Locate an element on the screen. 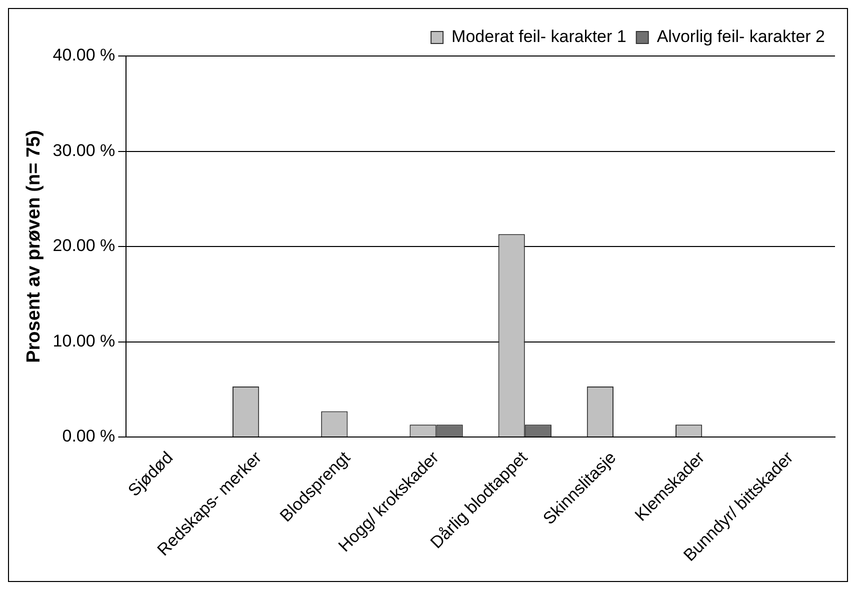 This screenshot has height=592, width=856. y-axis-title: Prosent av prøven (n= 75) is located at coordinates (34, 246).